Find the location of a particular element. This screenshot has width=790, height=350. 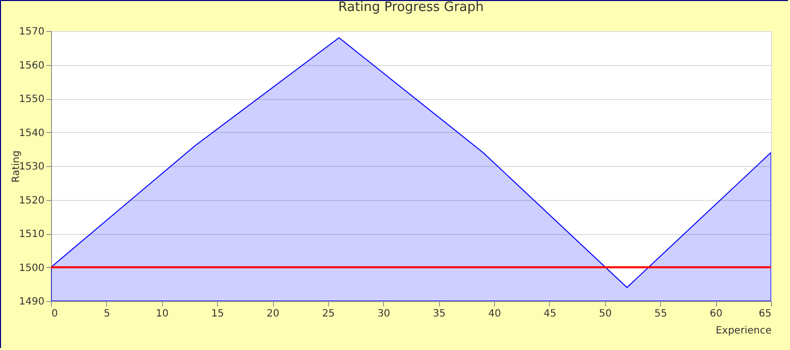

x-tick-label: 55 is located at coordinates (661, 314).